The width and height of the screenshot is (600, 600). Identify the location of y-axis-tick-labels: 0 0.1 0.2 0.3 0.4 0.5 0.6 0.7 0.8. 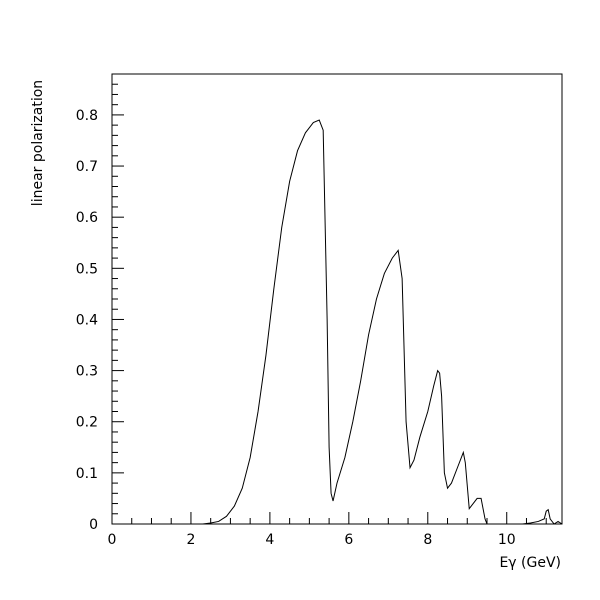
(87, 320).